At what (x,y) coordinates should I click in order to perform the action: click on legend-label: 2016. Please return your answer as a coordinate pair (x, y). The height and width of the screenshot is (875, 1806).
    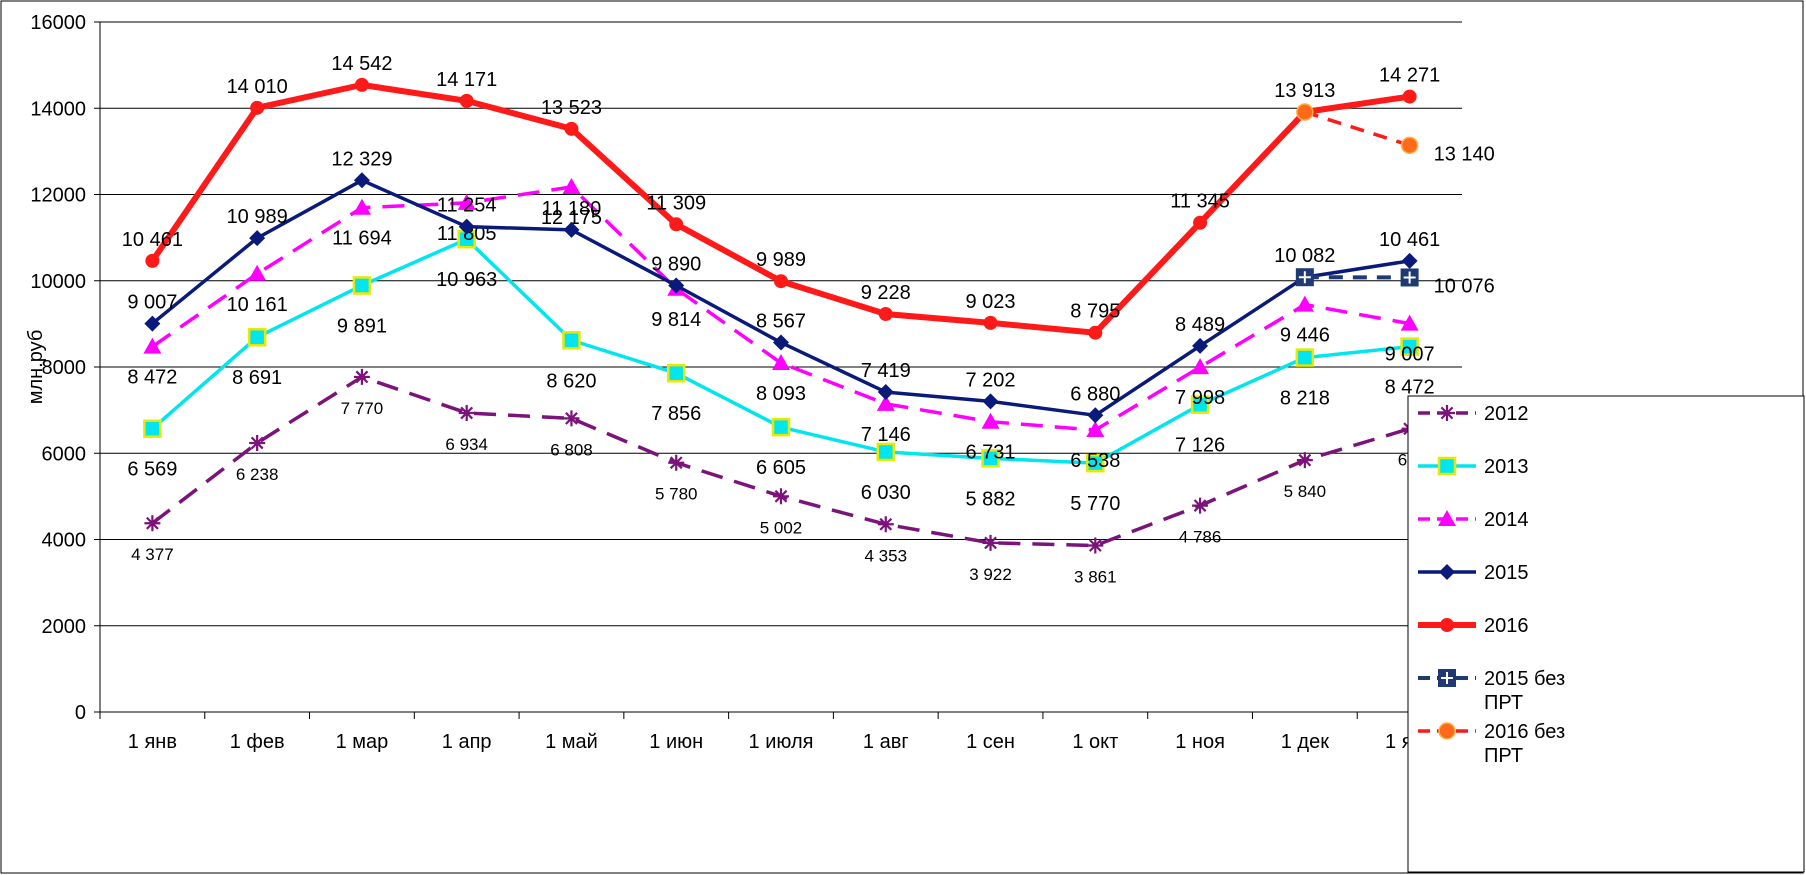
    Looking at the image, I should click on (1506, 626).